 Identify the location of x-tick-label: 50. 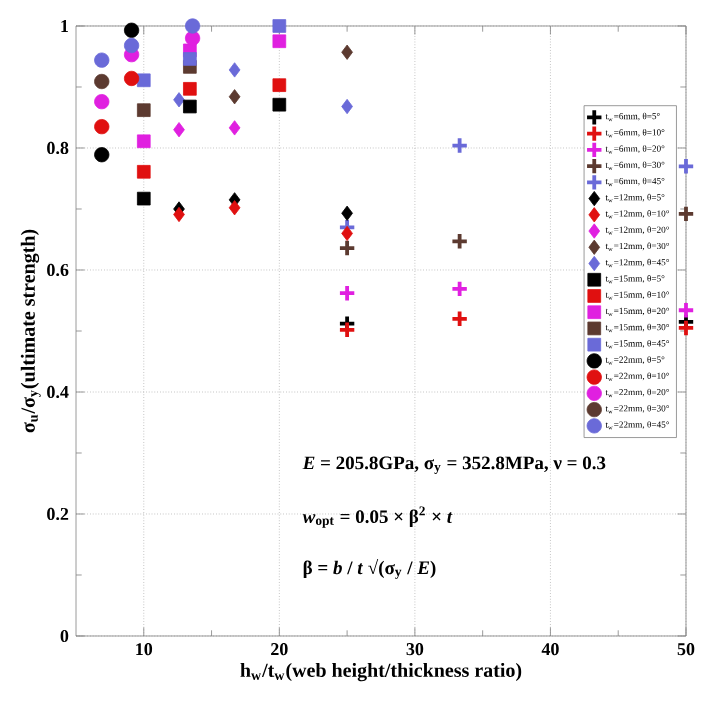
(686, 649).